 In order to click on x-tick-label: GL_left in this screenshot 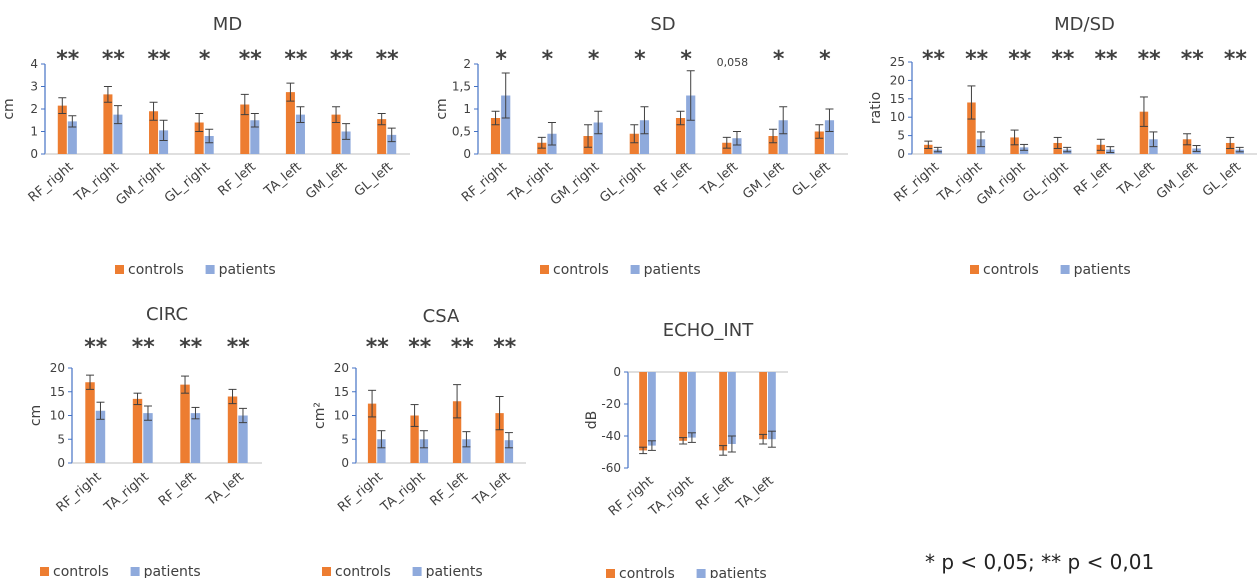, I will do `click(811, 180)`.